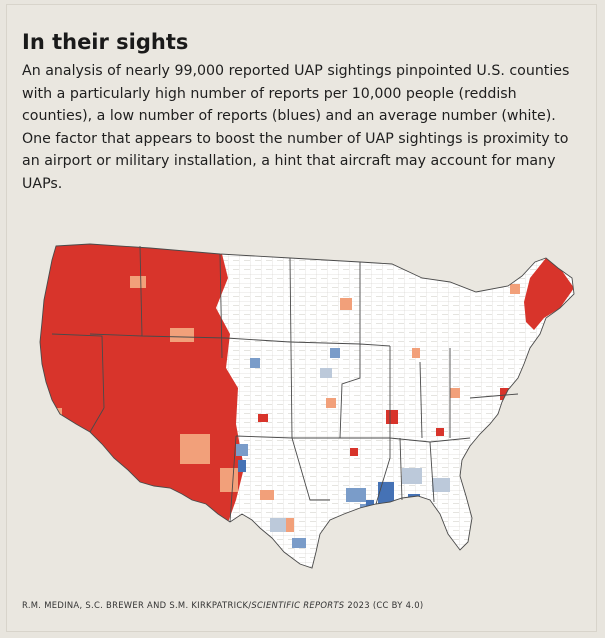 This screenshot has height=638, width=605. I want to click on credit-journal: SCIENTIFIC REPORTS, so click(298, 605).